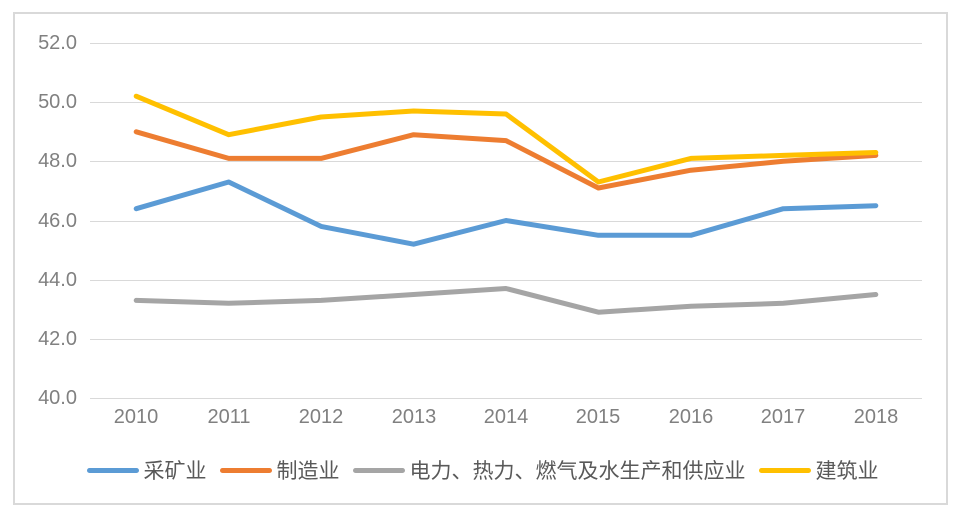 The image size is (962, 519). What do you see at coordinates (847, 471) in the screenshot?
I see `legend-label: 建筑业` at bounding box center [847, 471].